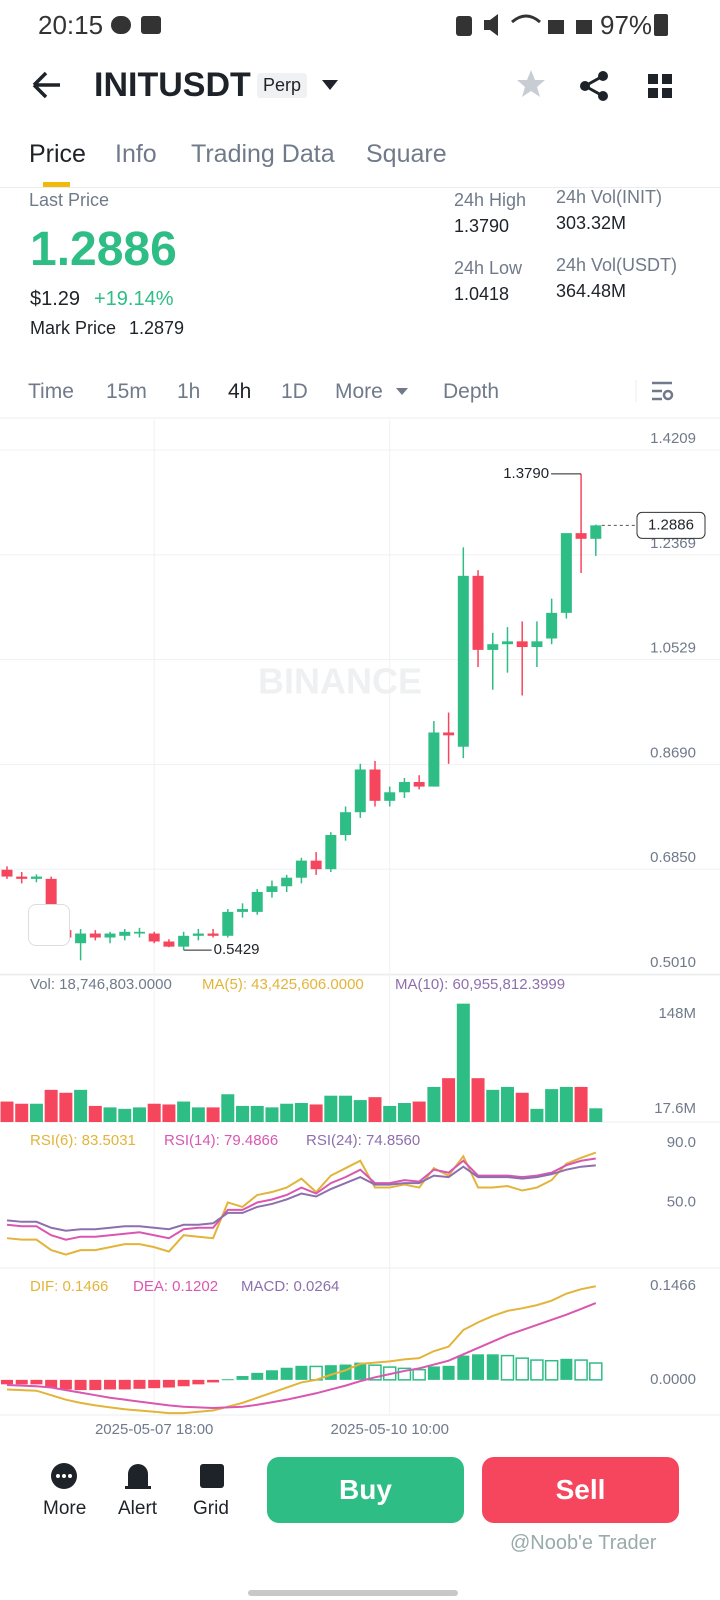 This screenshot has height=1600, width=720. I want to click on indicator-label: RSI(6): 83.5031, so click(83, 1140).